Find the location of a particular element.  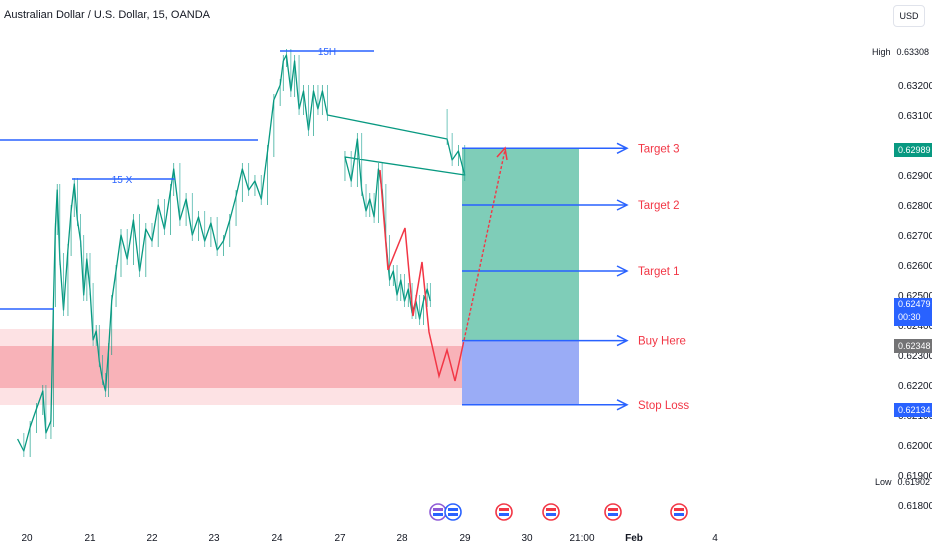

y-tick-label: 0.61800 is located at coordinates (915, 506).